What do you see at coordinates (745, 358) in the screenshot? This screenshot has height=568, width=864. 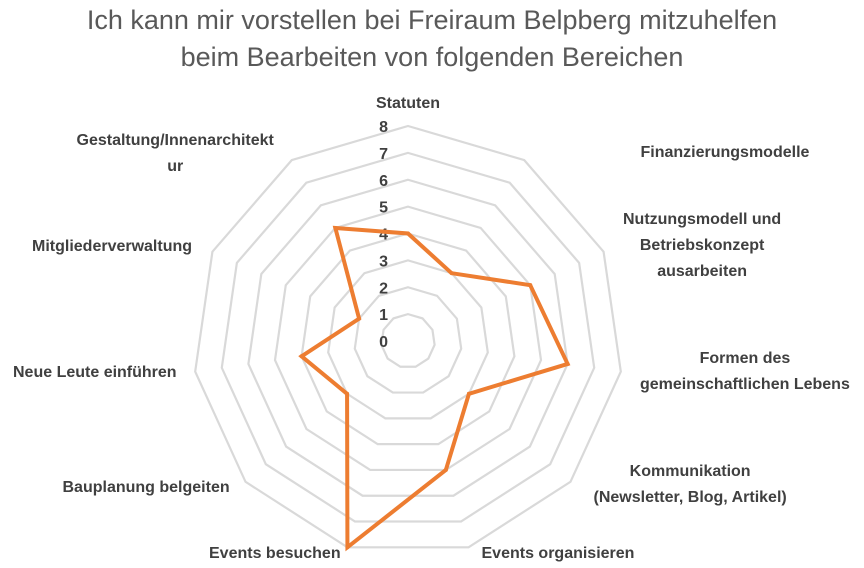 I see `category-label-line: Formen des` at bounding box center [745, 358].